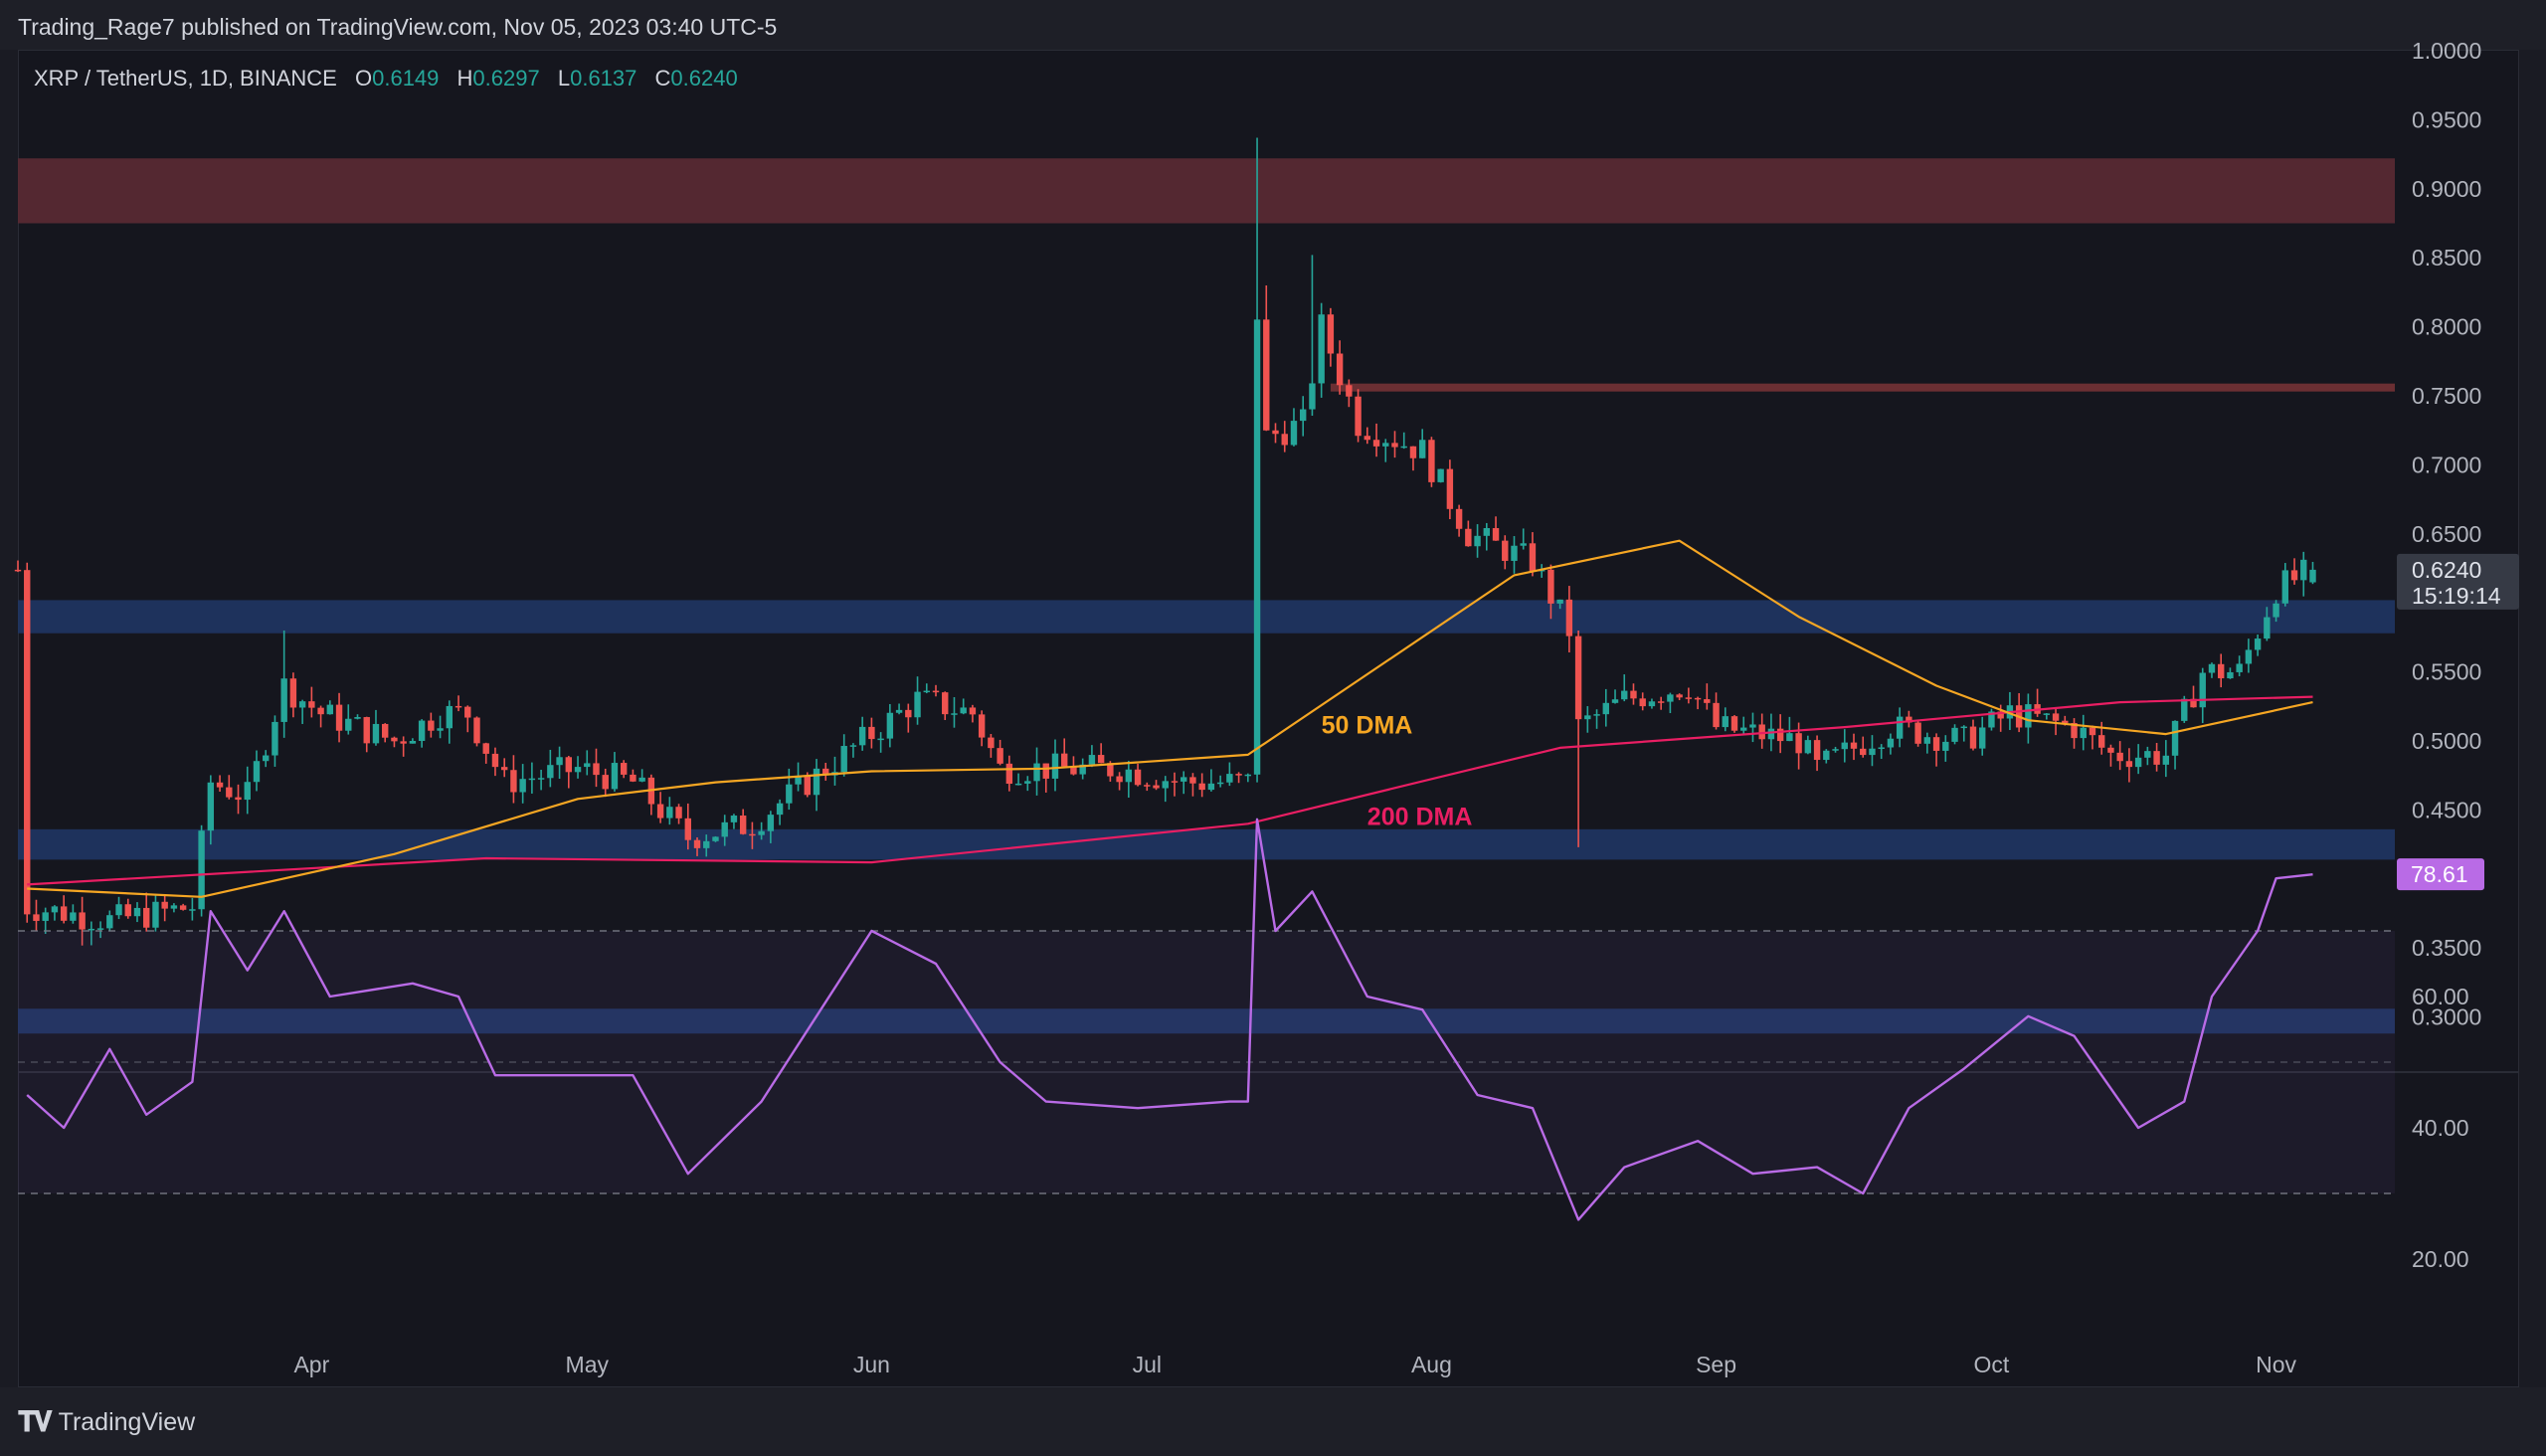 This screenshot has height=1456, width=2546. Describe the element at coordinates (1367, 726) in the screenshot. I see `annotation-label: 50 DMA` at that location.